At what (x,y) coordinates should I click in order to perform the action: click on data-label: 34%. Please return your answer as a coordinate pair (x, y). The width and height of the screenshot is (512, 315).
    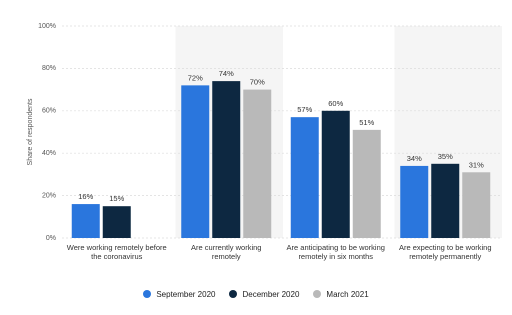
    Looking at the image, I should click on (414, 158).